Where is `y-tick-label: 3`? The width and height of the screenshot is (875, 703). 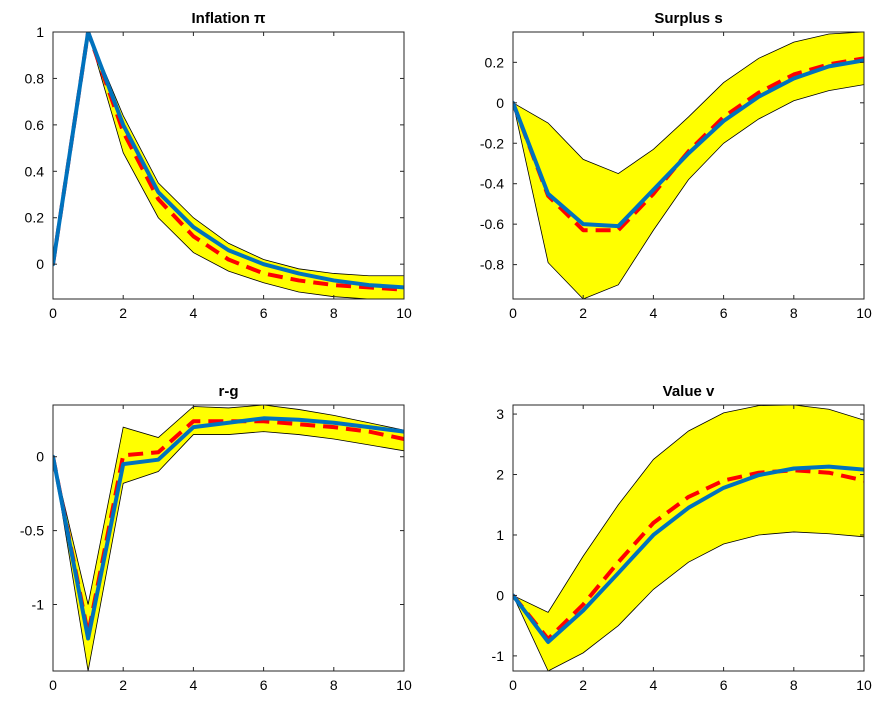
y-tick-label: 3 is located at coordinates (500, 414).